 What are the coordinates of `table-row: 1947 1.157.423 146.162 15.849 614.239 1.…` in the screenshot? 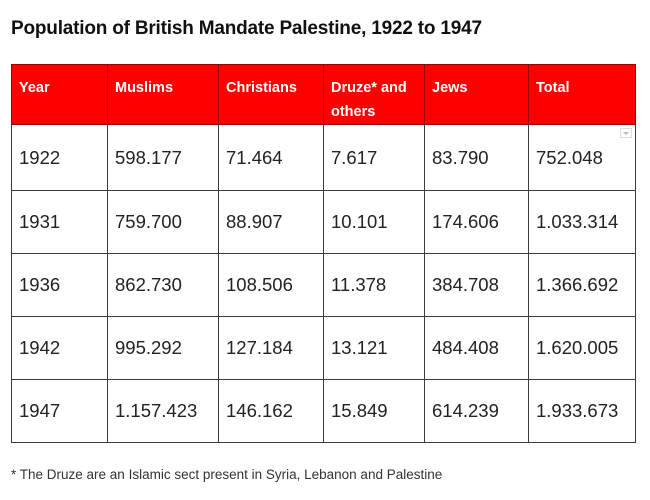 It's located at (323, 411).